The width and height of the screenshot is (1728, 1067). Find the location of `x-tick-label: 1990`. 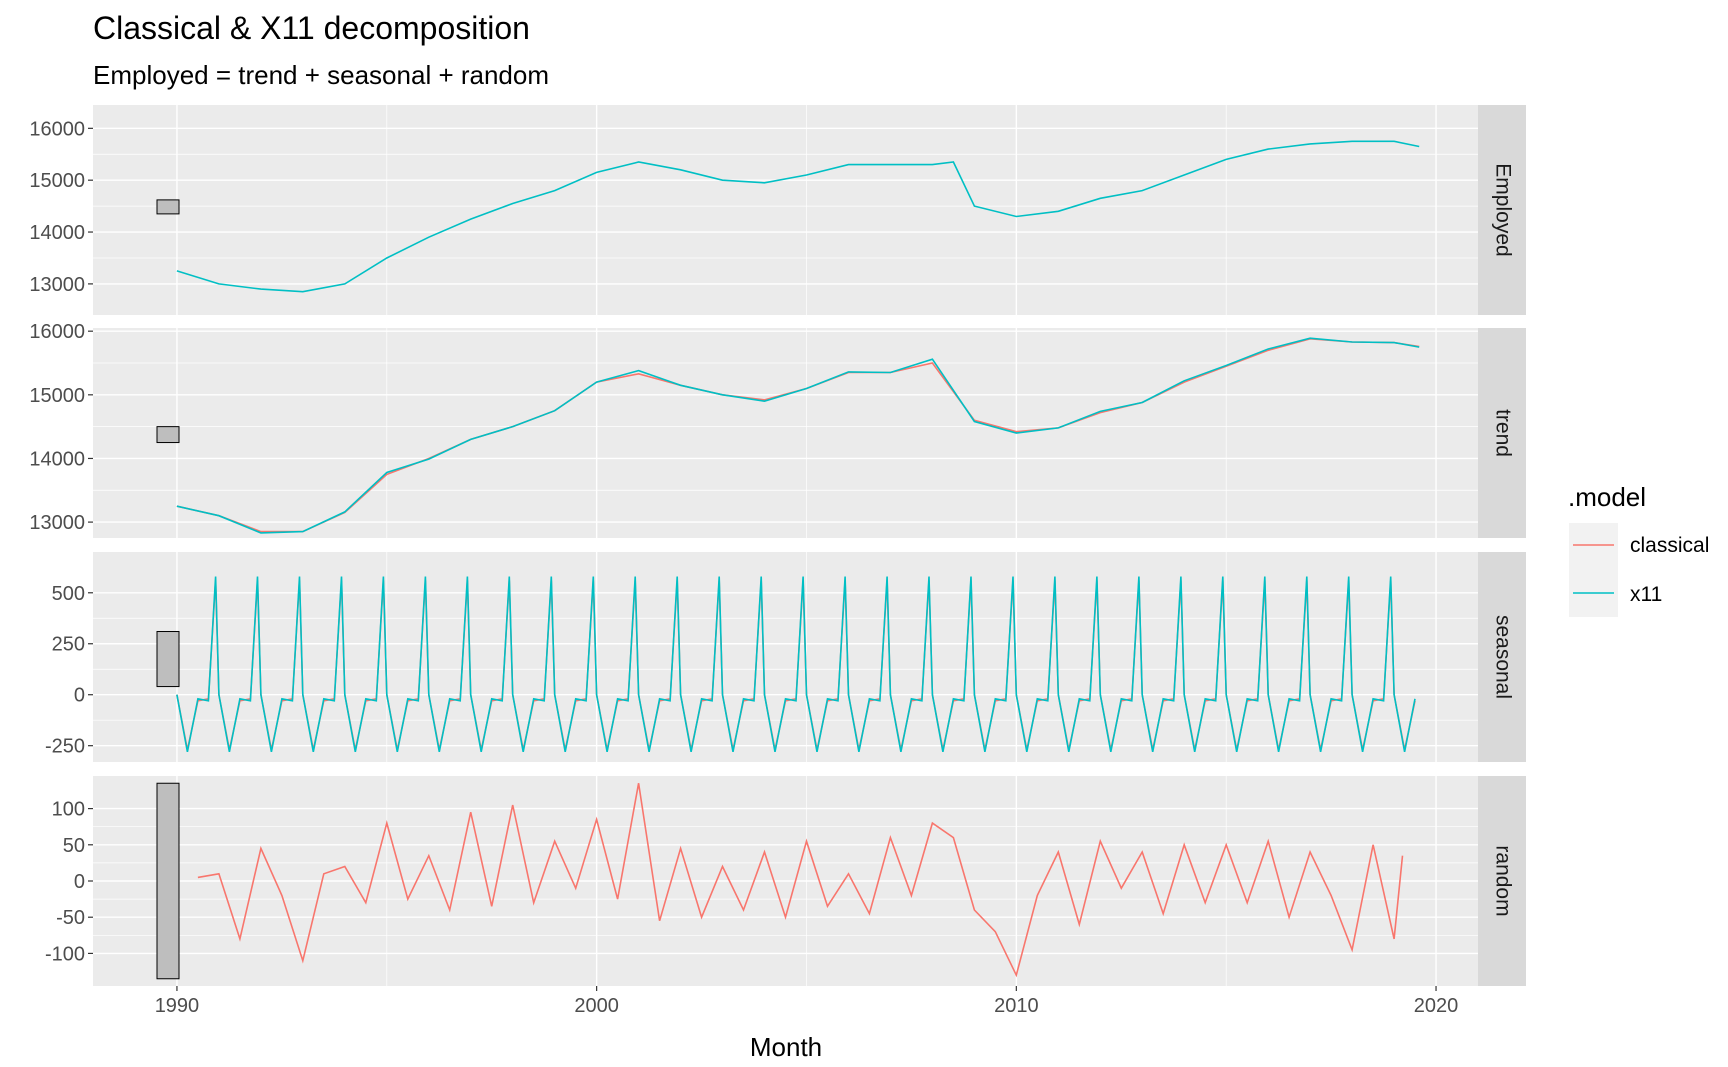

x-tick-label: 1990 is located at coordinates (177, 1006).